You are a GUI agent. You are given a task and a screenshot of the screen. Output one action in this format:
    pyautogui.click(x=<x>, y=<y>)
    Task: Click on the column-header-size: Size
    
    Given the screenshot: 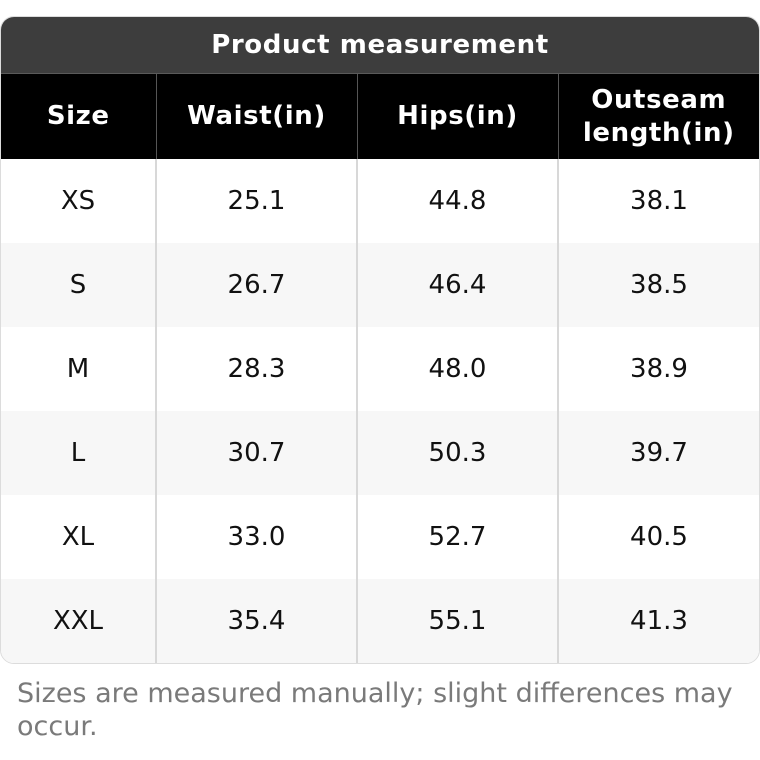 What is the action you would take?
    pyautogui.click(x=78, y=116)
    